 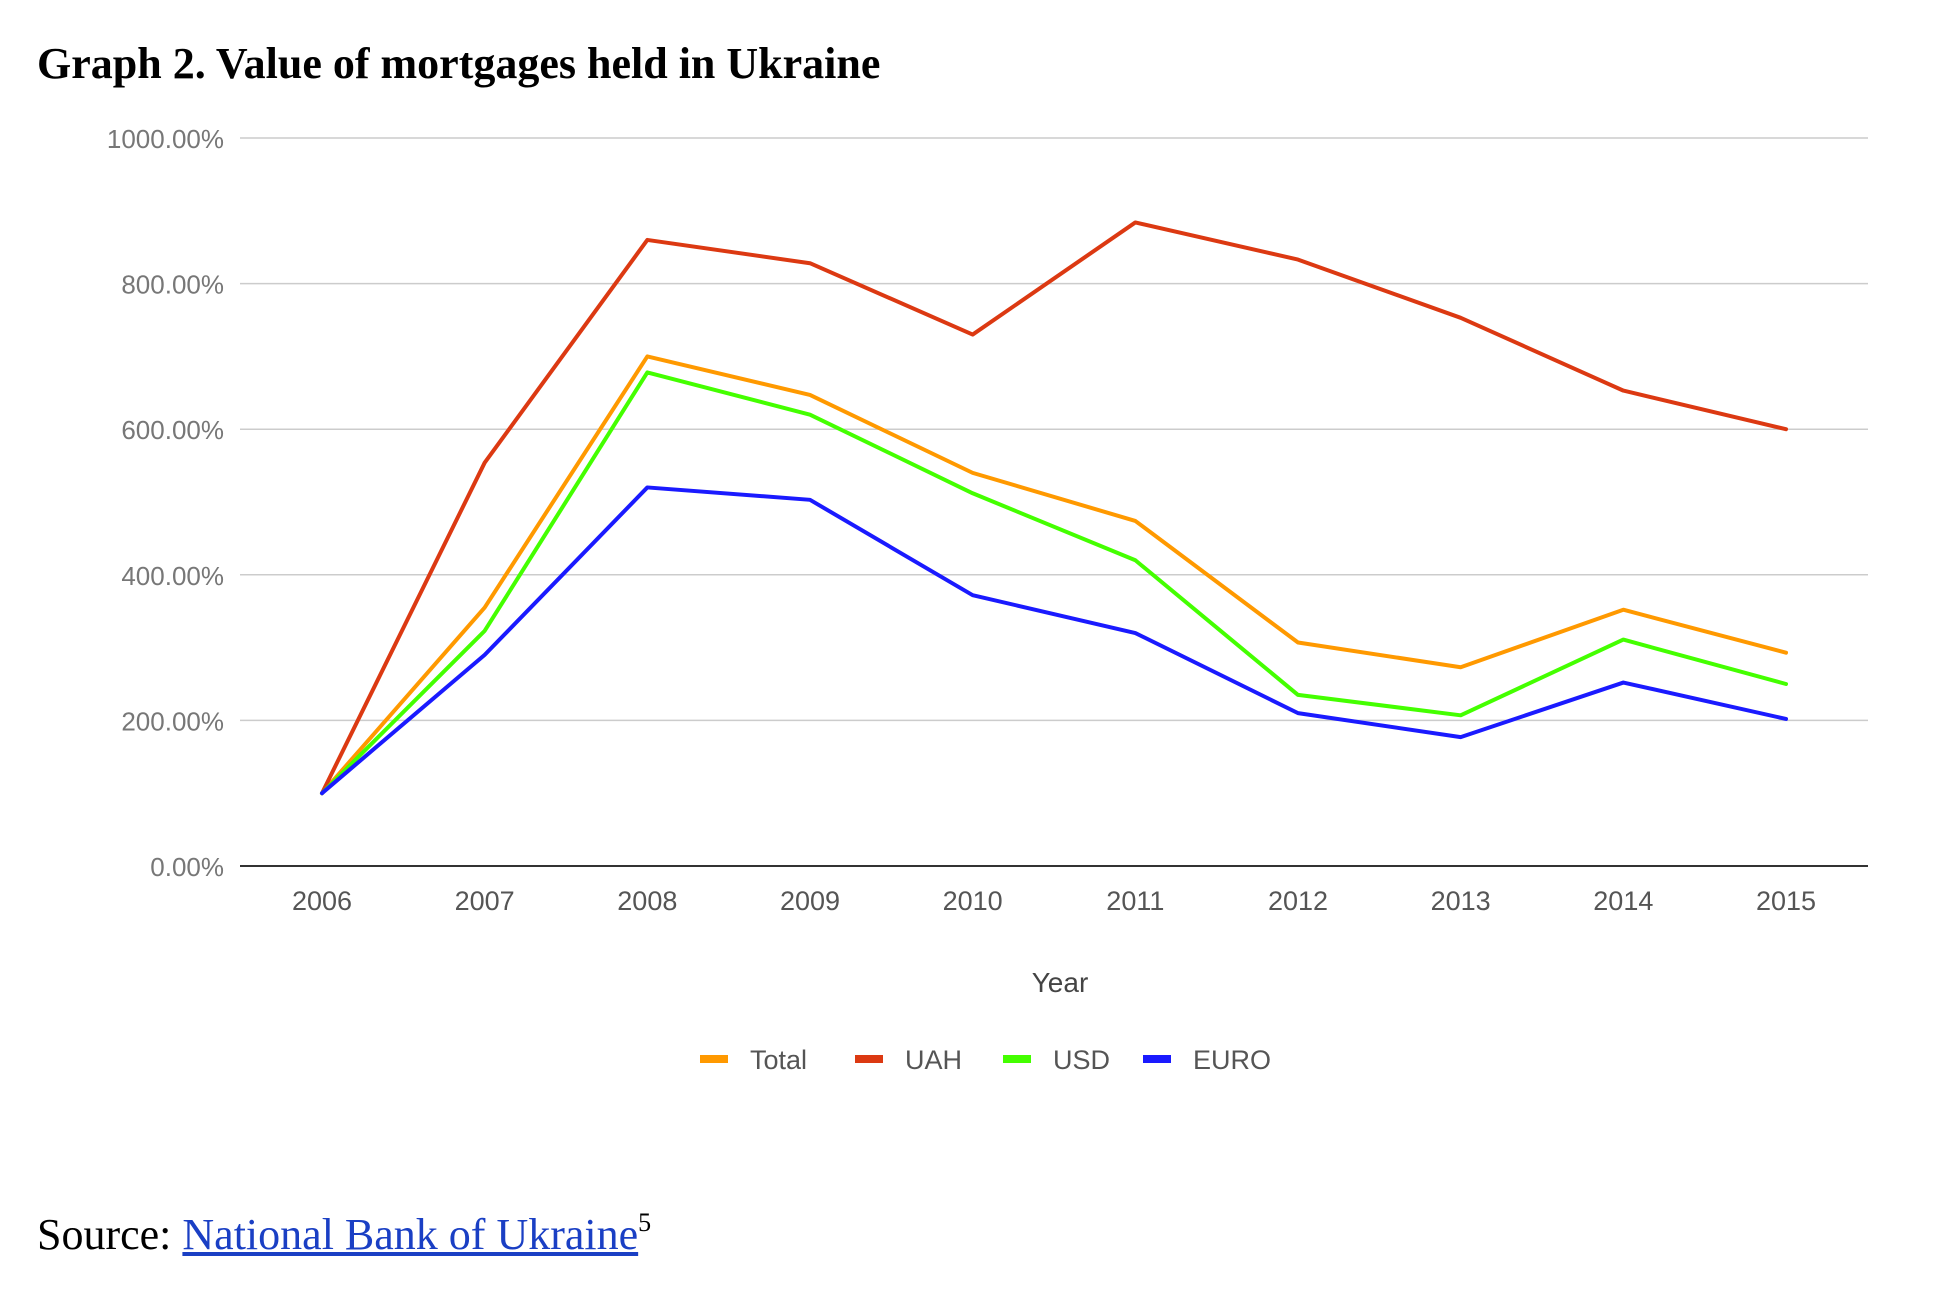 I want to click on legend-label-usd: USD, so click(x=1081, y=1060).